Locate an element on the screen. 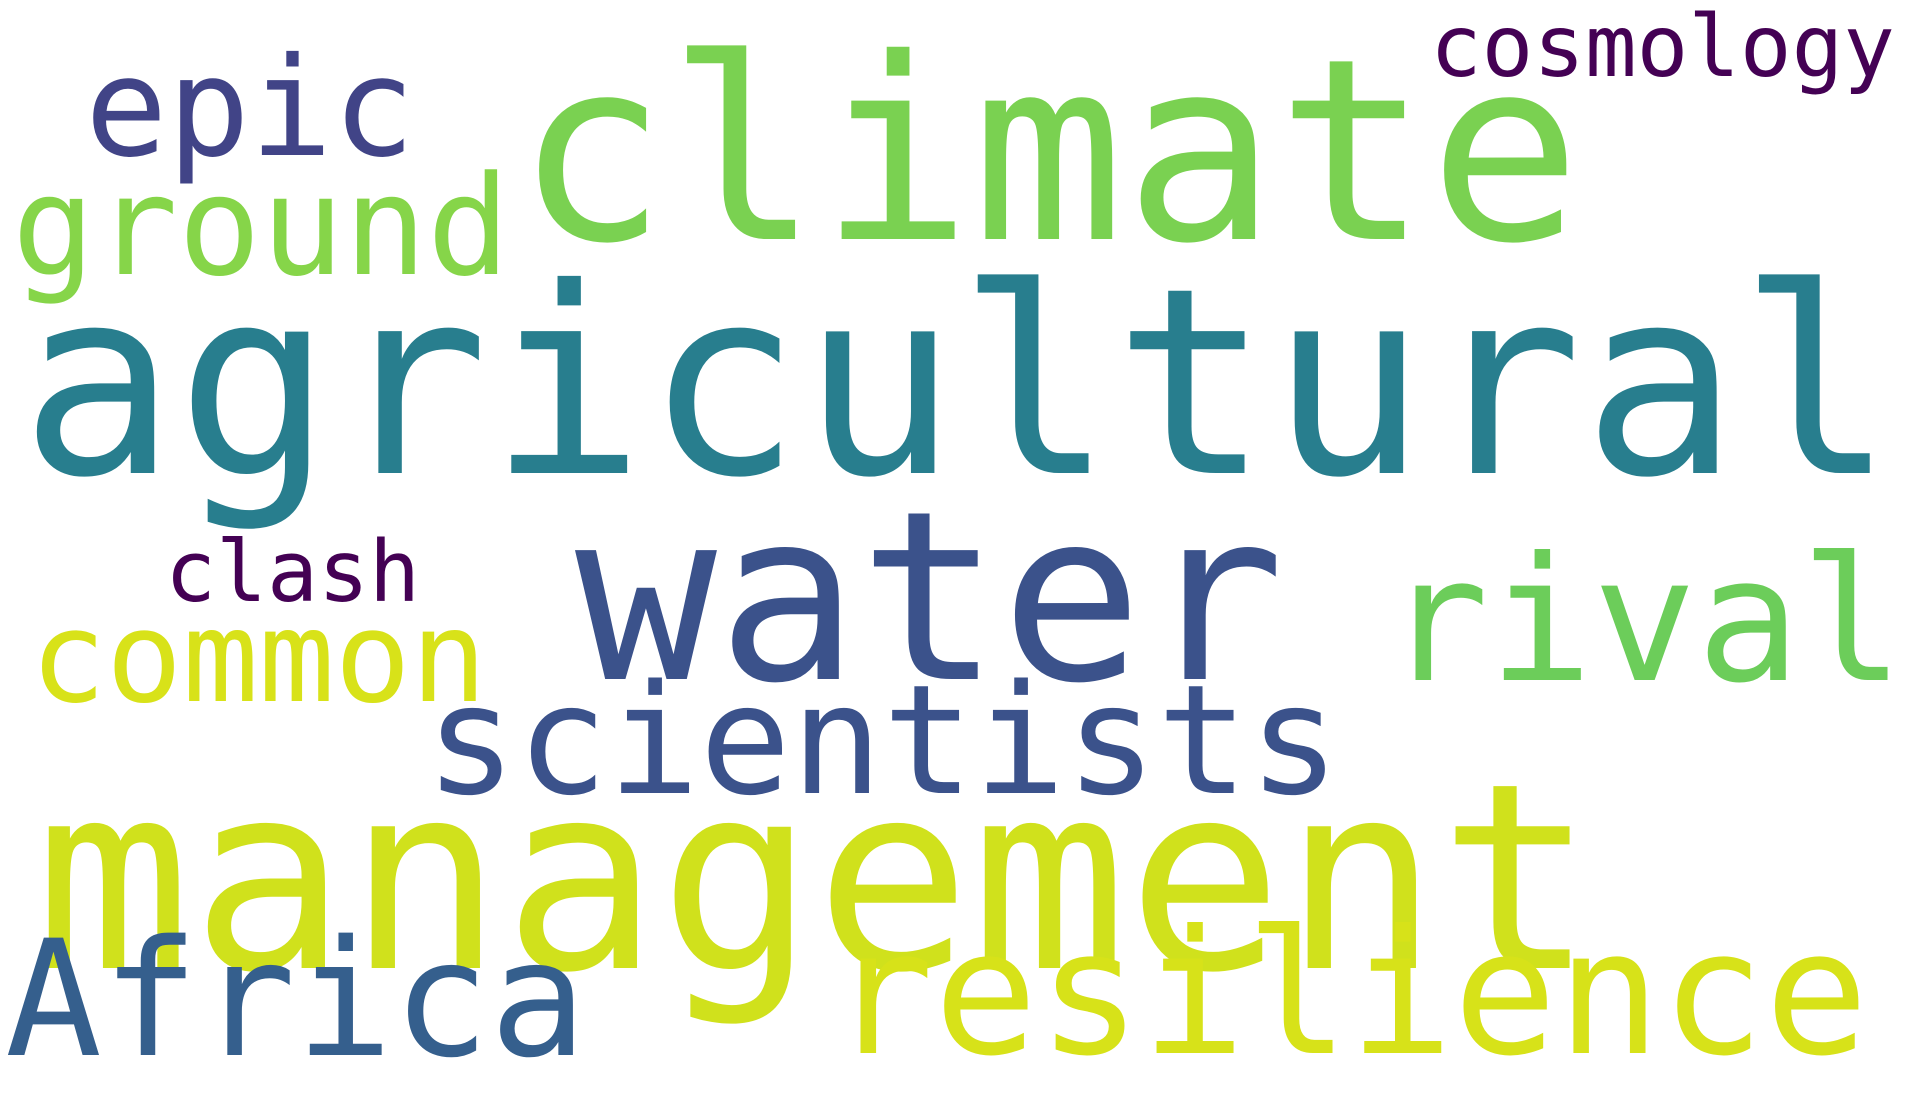 This screenshot has width=1920, height=1094. word-scientists: scientists is located at coordinates (882, 740).